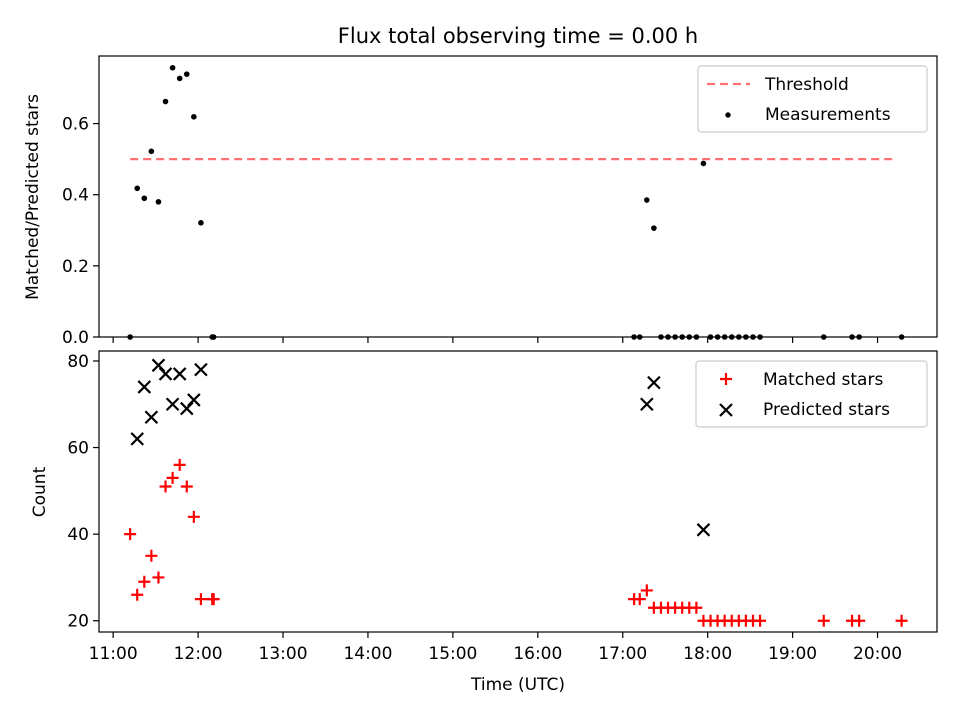 The height and width of the screenshot is (720, 960). I want to click on x-tick-label: 12:00, so click(198, 654).